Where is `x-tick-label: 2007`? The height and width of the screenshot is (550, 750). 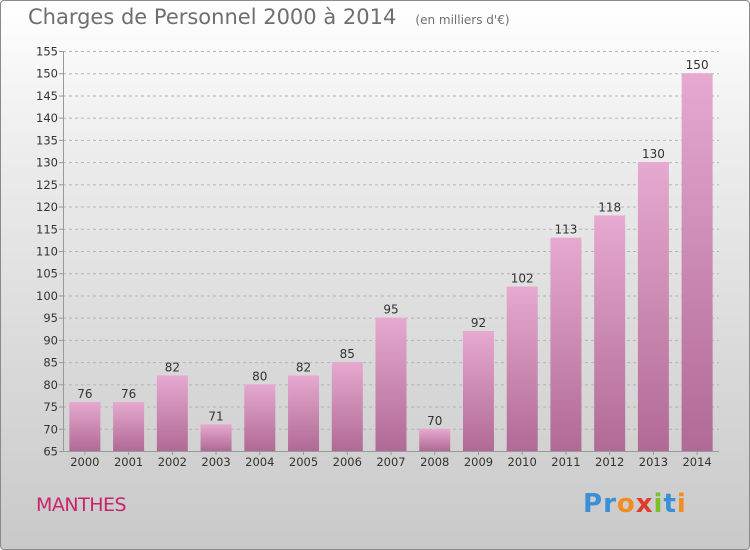
x-tick-label: 2007 is located at coordinates (390, 462).